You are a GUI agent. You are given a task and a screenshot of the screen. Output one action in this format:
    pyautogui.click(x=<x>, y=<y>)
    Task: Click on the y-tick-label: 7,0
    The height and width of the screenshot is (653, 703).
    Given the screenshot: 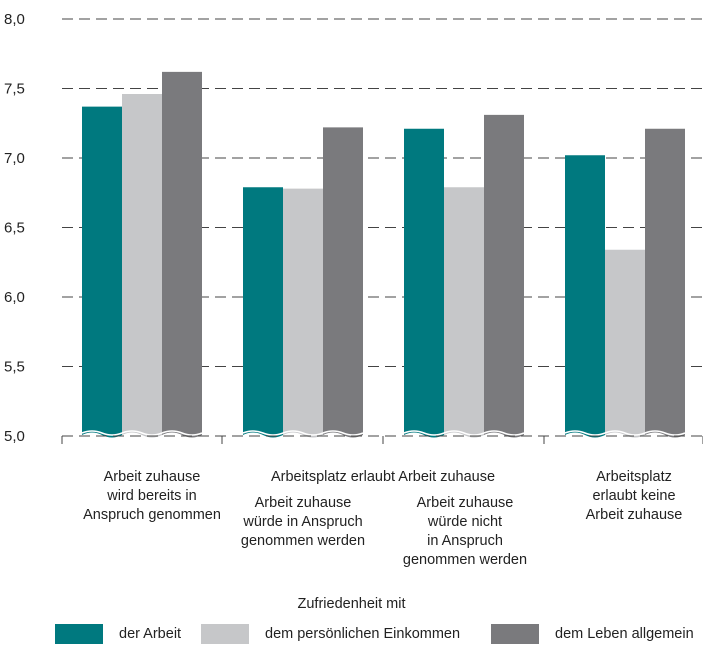 What is the action you would take?
    pyautogui.click(x=14, y=158)
    